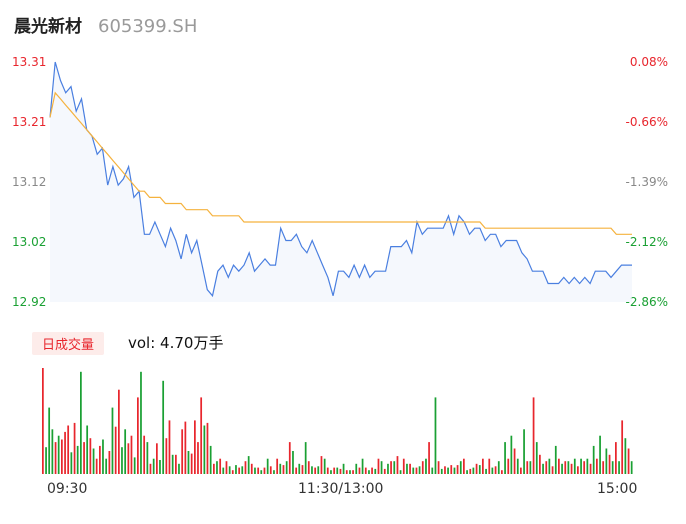 This screenshot has width=686, height=524. Describe the element at coordinates (48, 27) in the screenshot. I see `stock-name: 晨光新材` at that location.